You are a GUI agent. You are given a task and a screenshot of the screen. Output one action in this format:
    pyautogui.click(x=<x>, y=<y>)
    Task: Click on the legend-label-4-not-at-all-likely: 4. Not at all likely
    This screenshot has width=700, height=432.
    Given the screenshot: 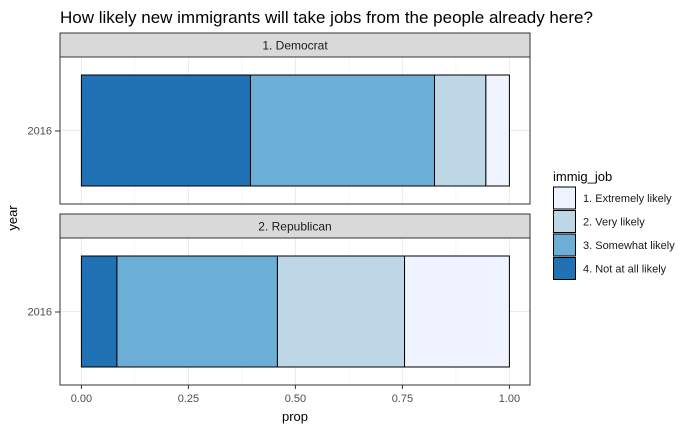 What is the action you would take?
    pyautogui.click(x=625, y=270)
    